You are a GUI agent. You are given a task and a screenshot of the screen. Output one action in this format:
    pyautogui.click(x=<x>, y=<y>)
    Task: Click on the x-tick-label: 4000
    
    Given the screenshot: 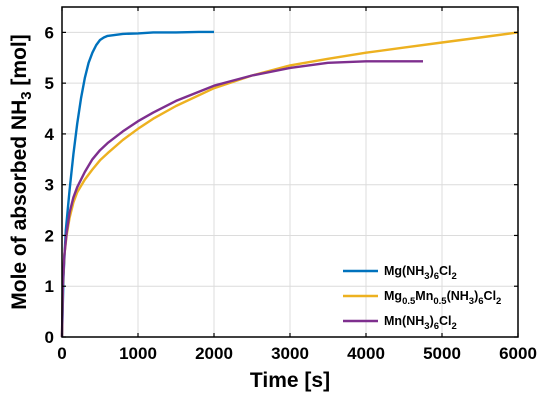 What is the action you would take?
    pyautogui.click(x=366, y=353)
    